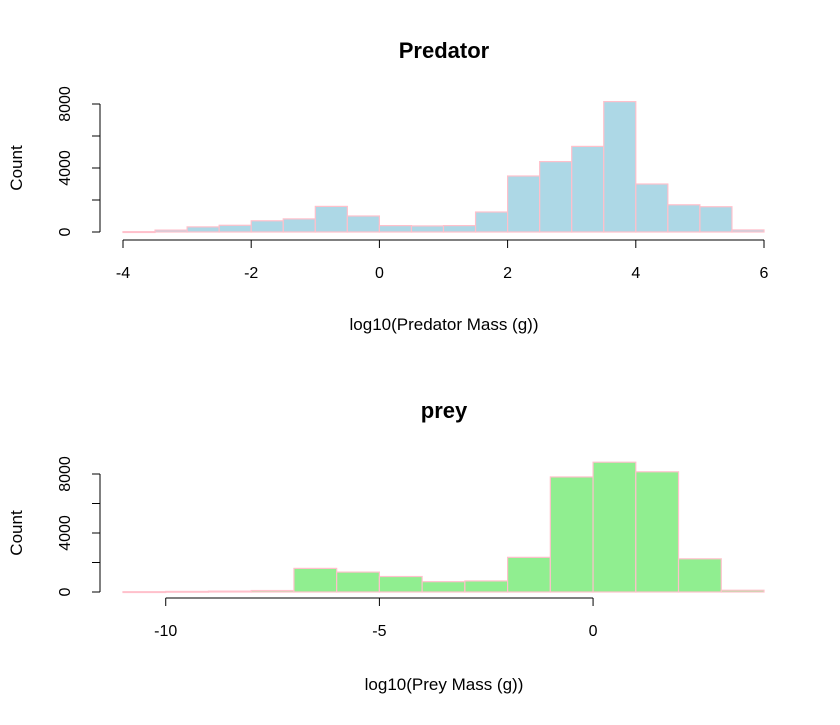  What do you see at coordinates (65, 533) in the screenshot?
I see `prey-y-tick-label: 4000` at bounding box center [65, 533].